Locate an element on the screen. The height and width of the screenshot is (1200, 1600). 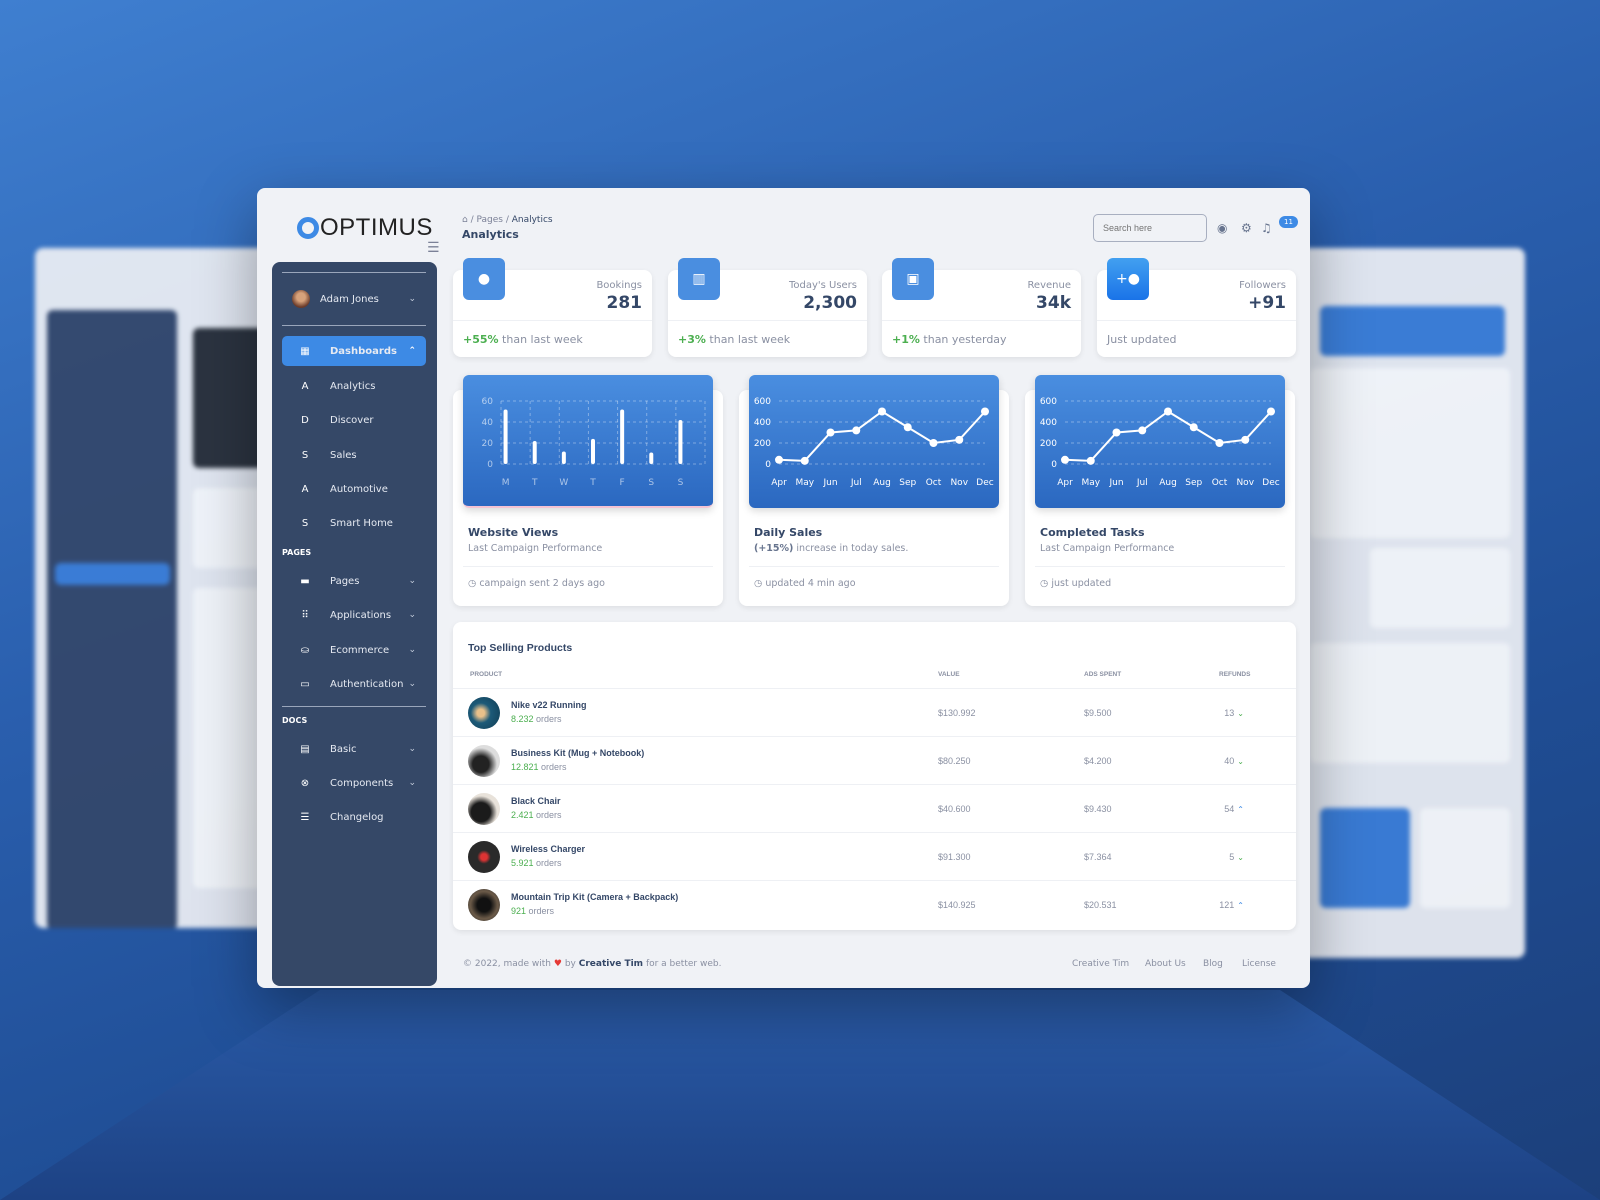
sidebar-item-label: Sales is located at coordinates (343, 455).